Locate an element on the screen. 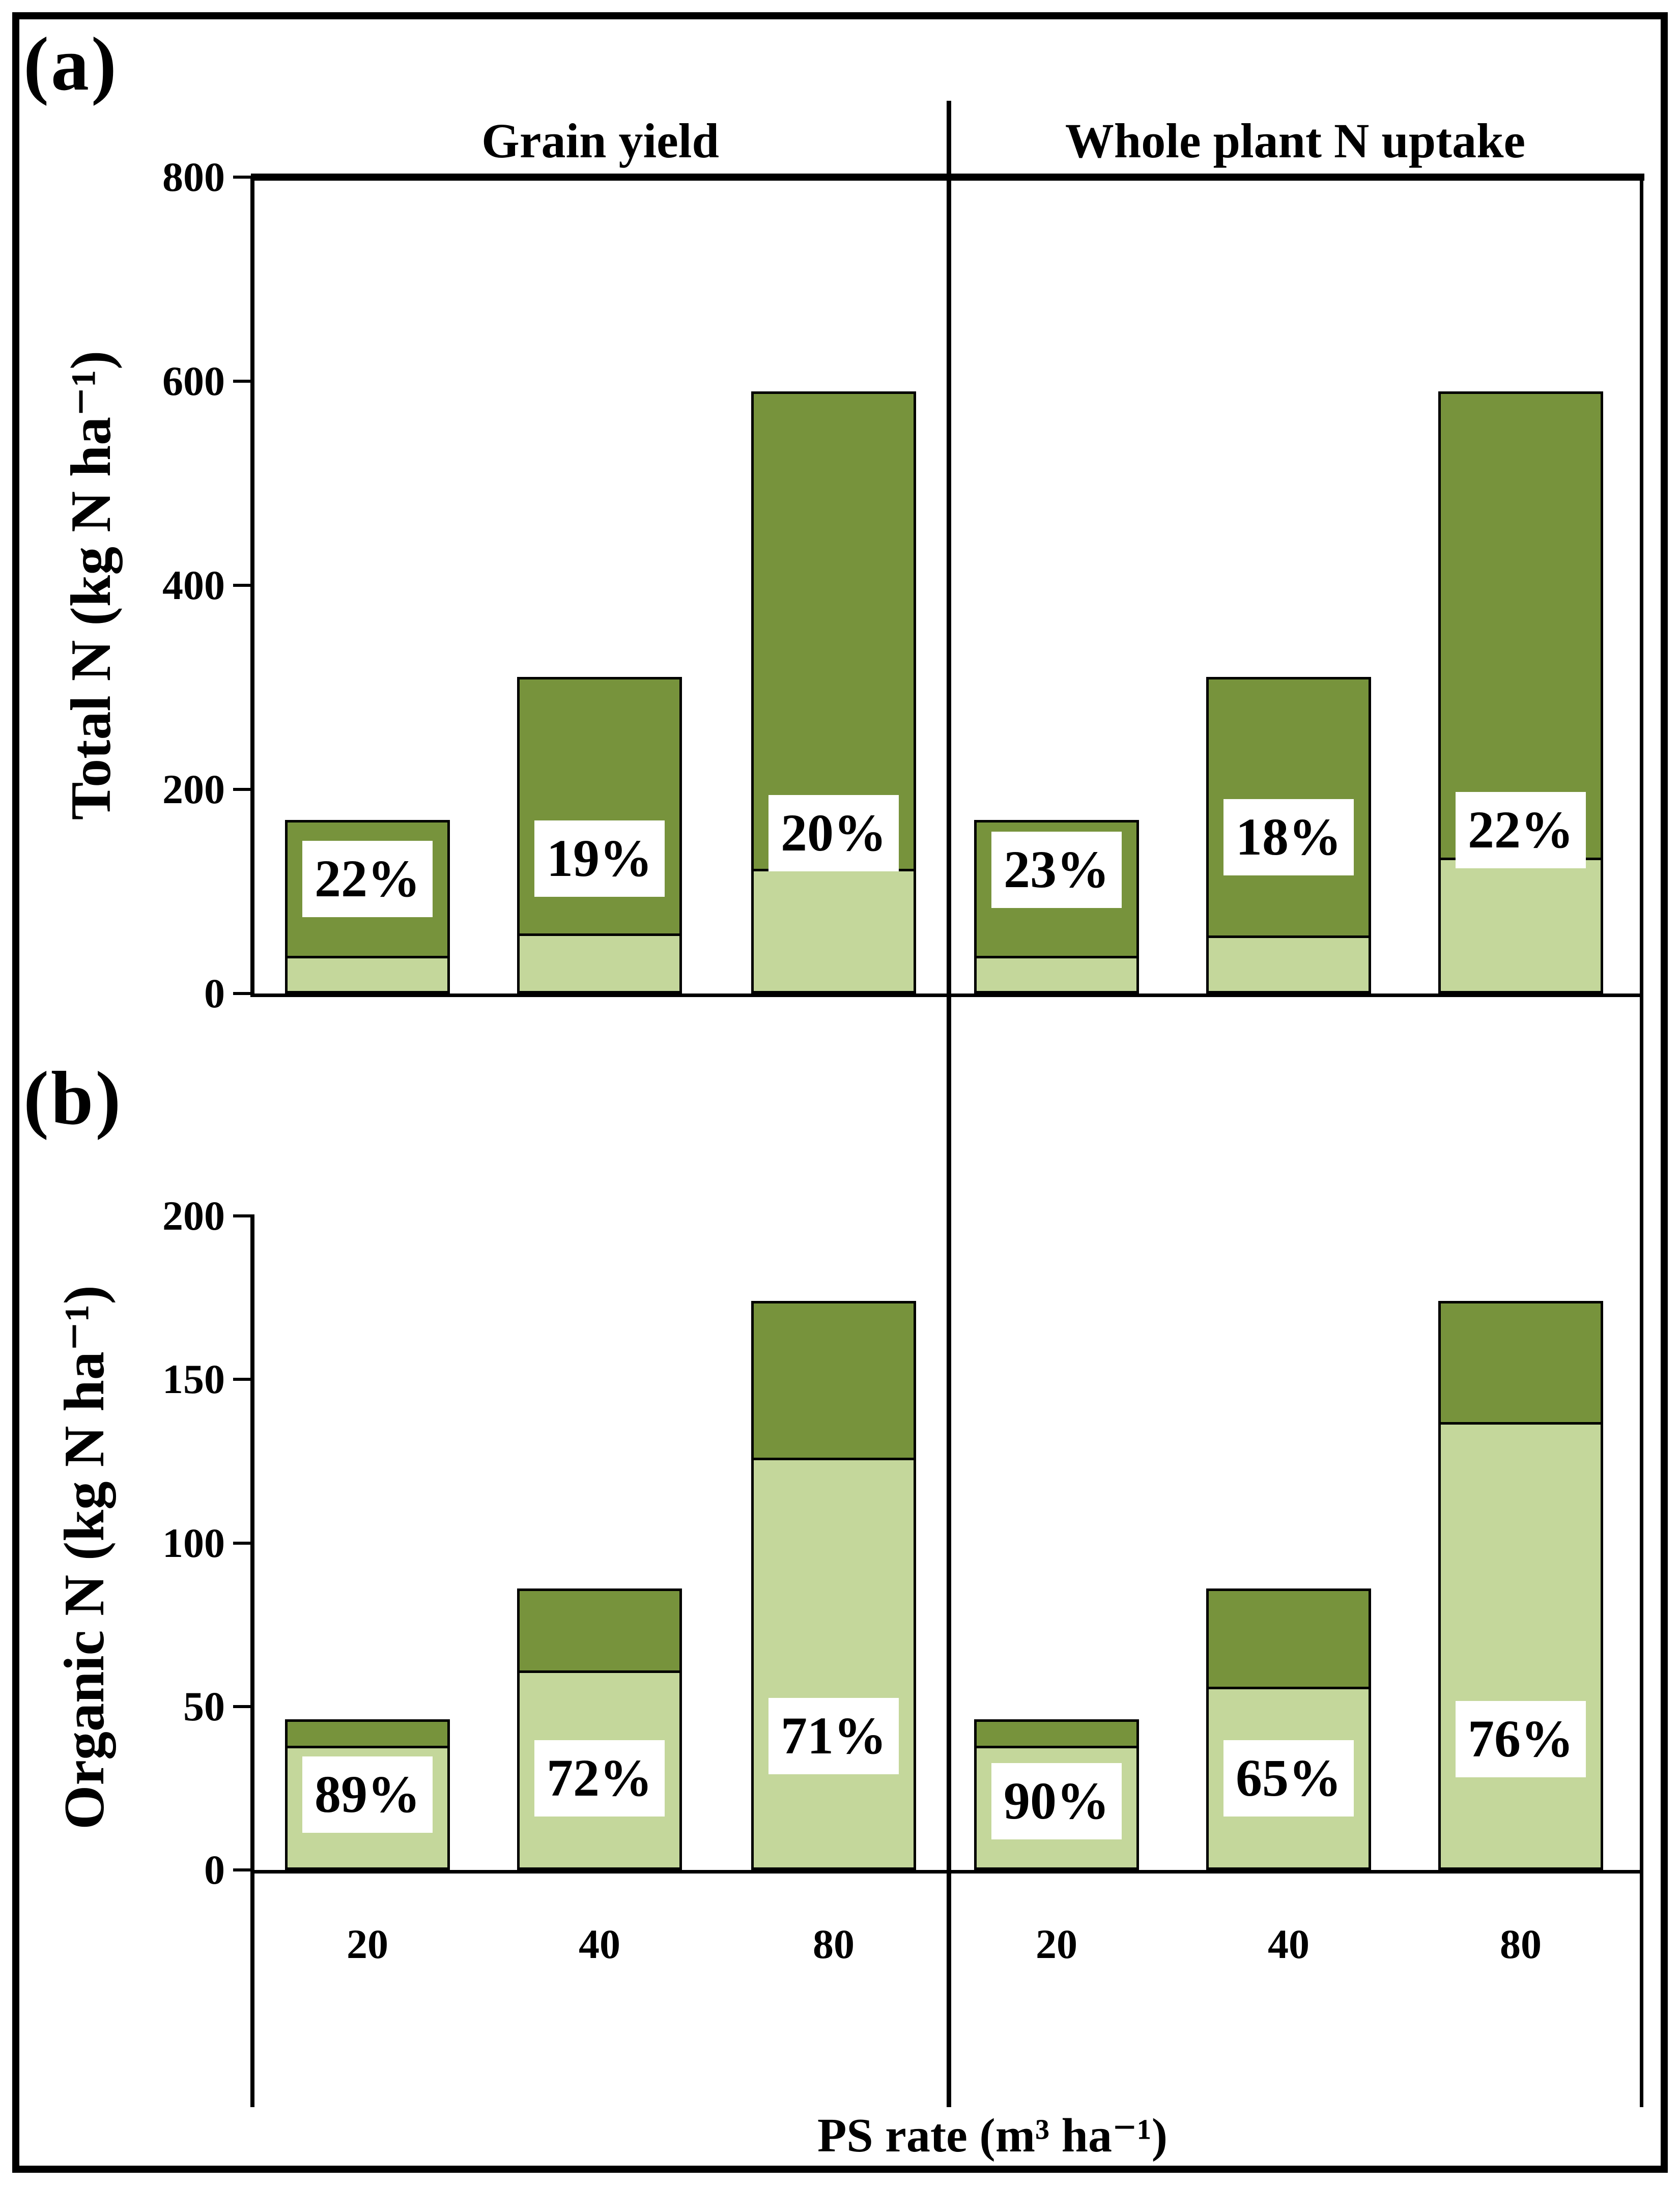  group-header-whole-plant-n-uptake: Whole plant N uptake is located at coordinates (1295, 140).